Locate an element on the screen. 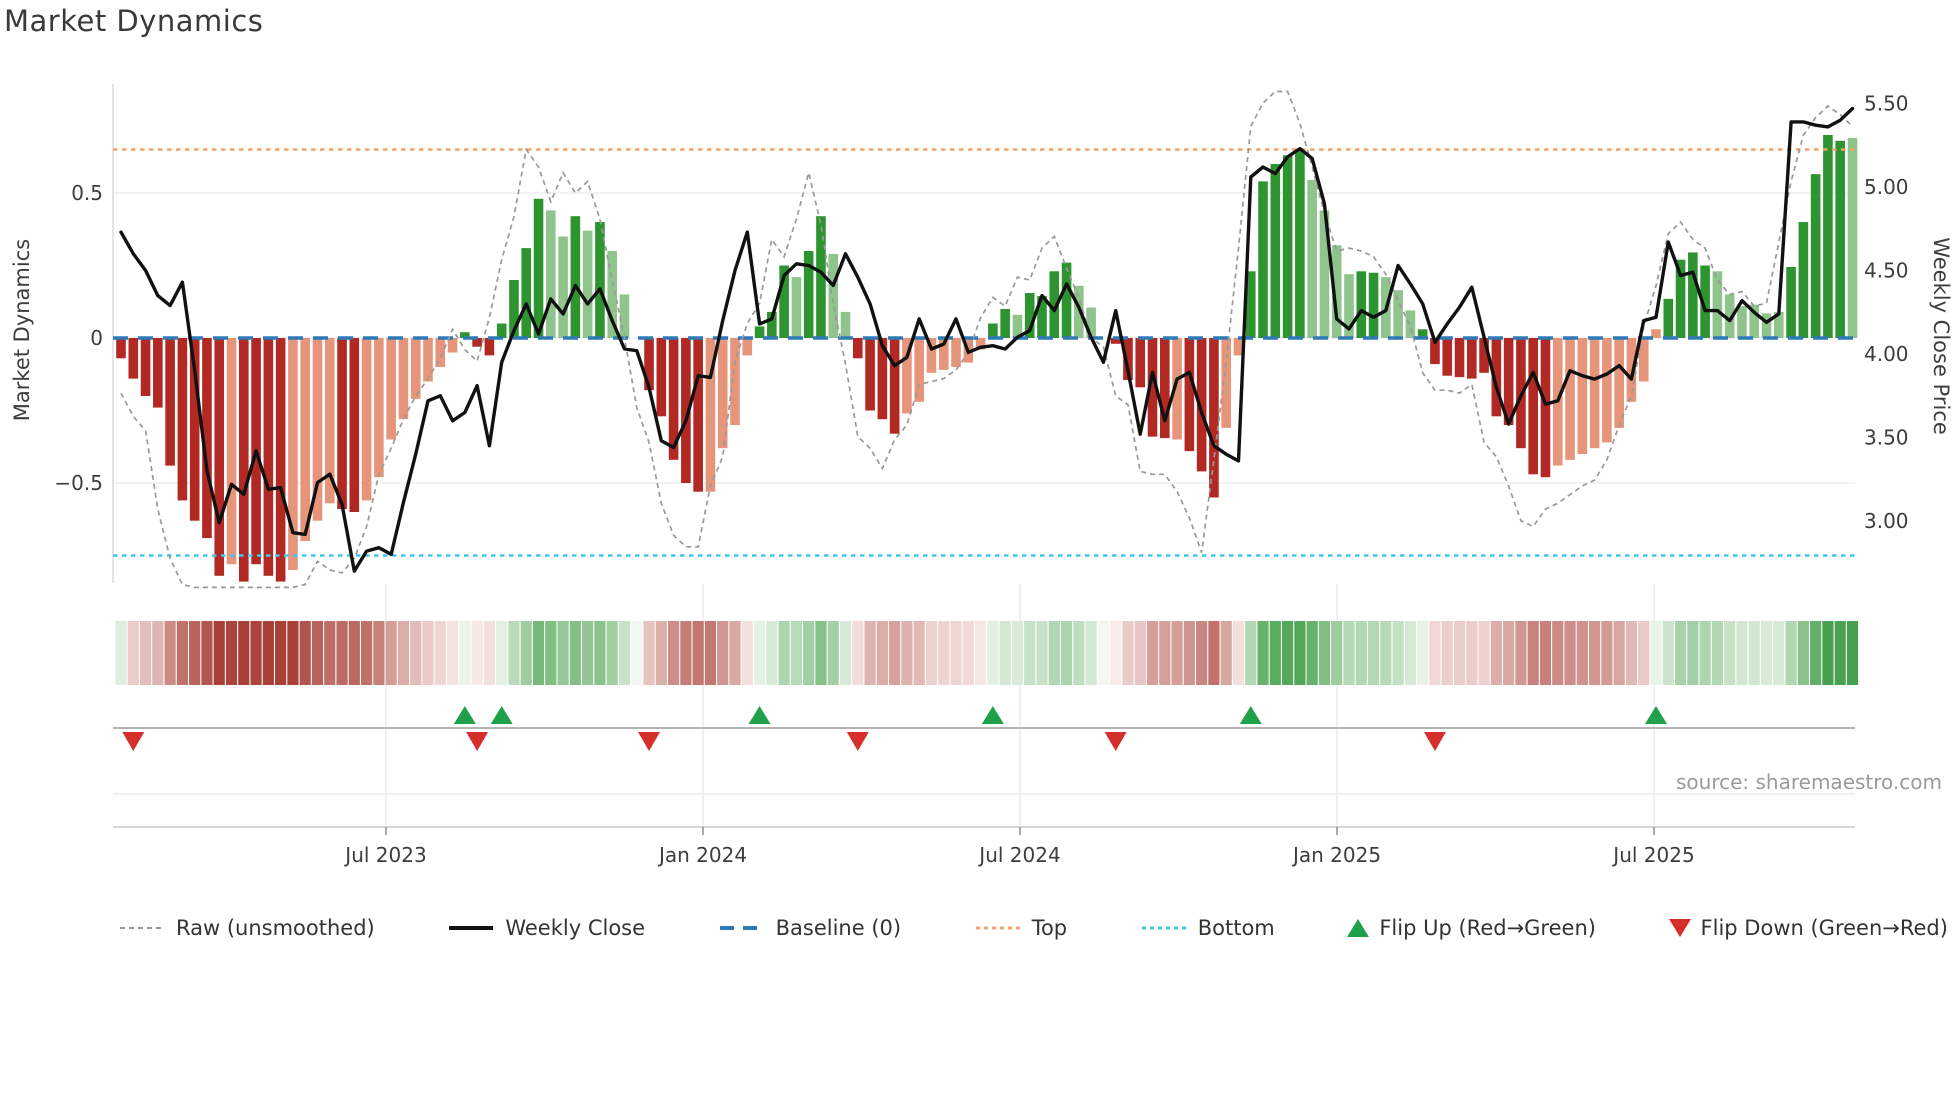 The image size is (1960, 1102). left-tick-label: 0.5 is located at coordinates (87, 193).